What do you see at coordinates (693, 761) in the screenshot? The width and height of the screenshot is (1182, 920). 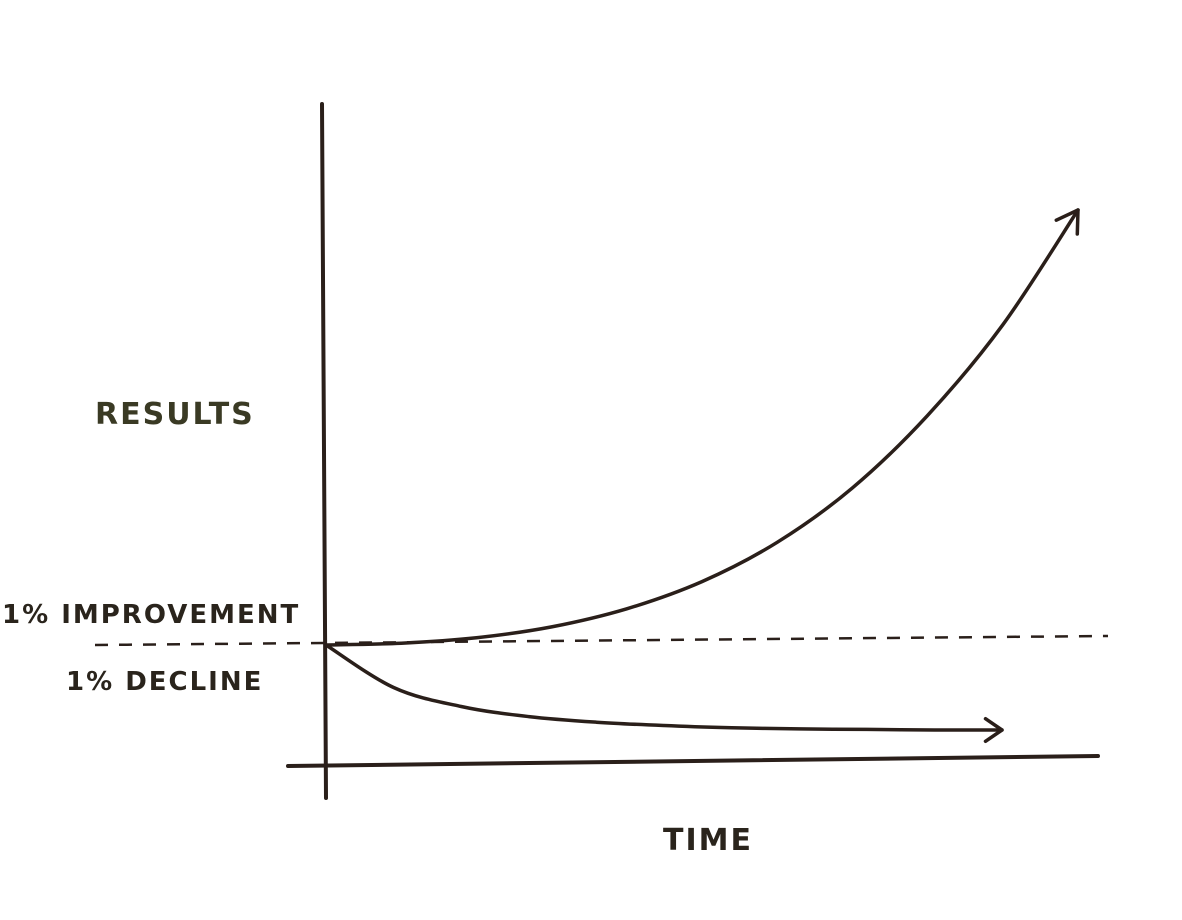 I see `x-axis` at bounding box center [693, 761].